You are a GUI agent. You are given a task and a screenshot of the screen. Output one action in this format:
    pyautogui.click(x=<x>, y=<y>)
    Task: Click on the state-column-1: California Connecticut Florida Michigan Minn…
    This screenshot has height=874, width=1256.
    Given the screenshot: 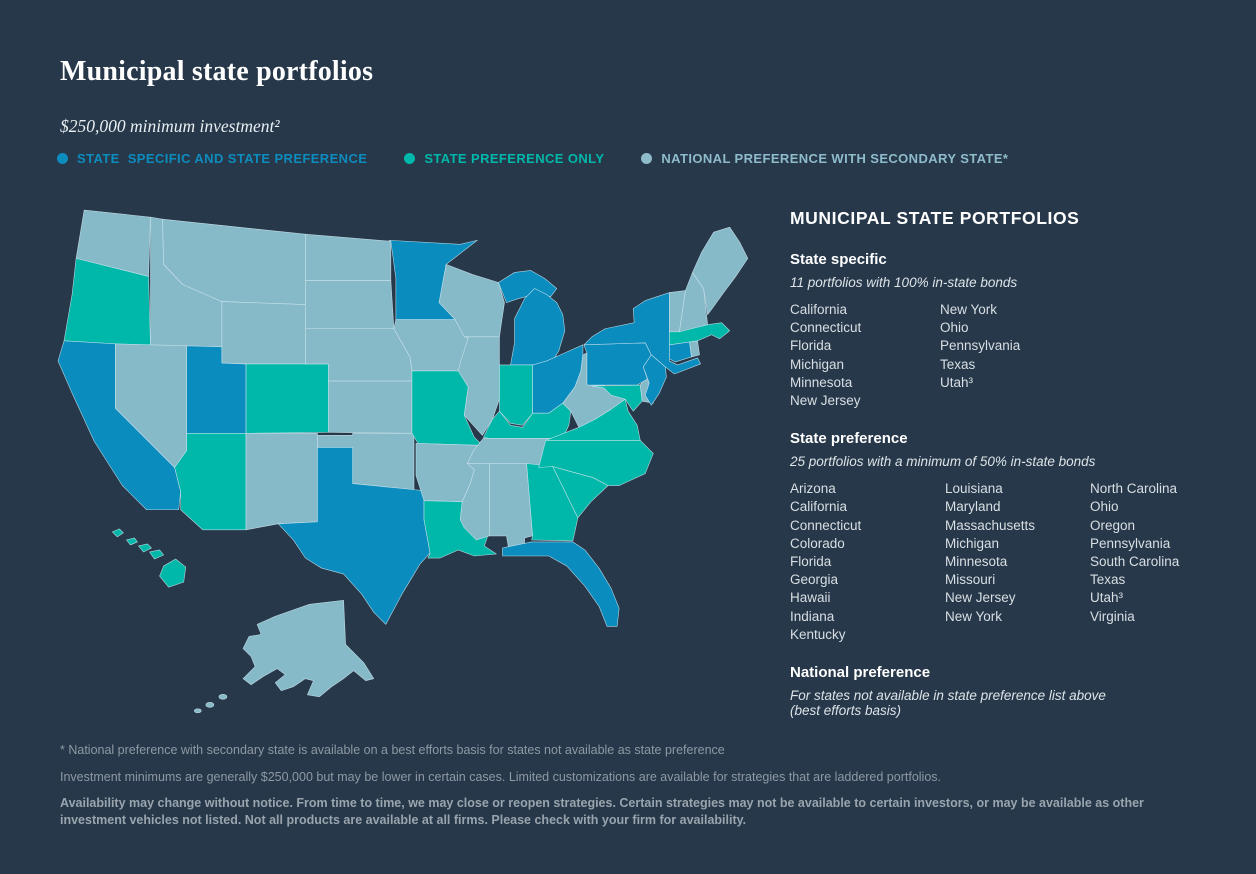 What is the action you would take?
    pyautogui.click(x=865, y=355)
    